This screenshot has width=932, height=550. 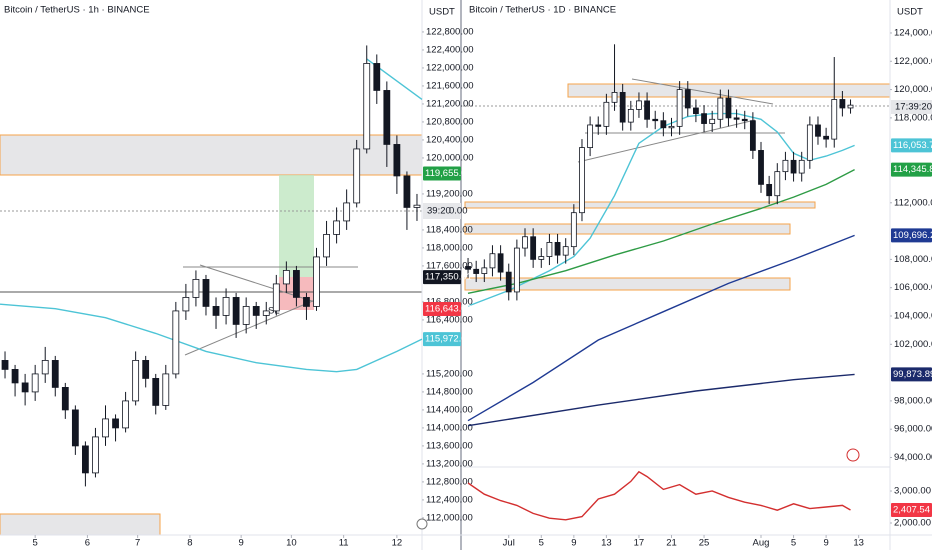 What do you see at coordinates (422, 524) in the screenshot?
I see `settings-icon` at bounding box center [422, 524].